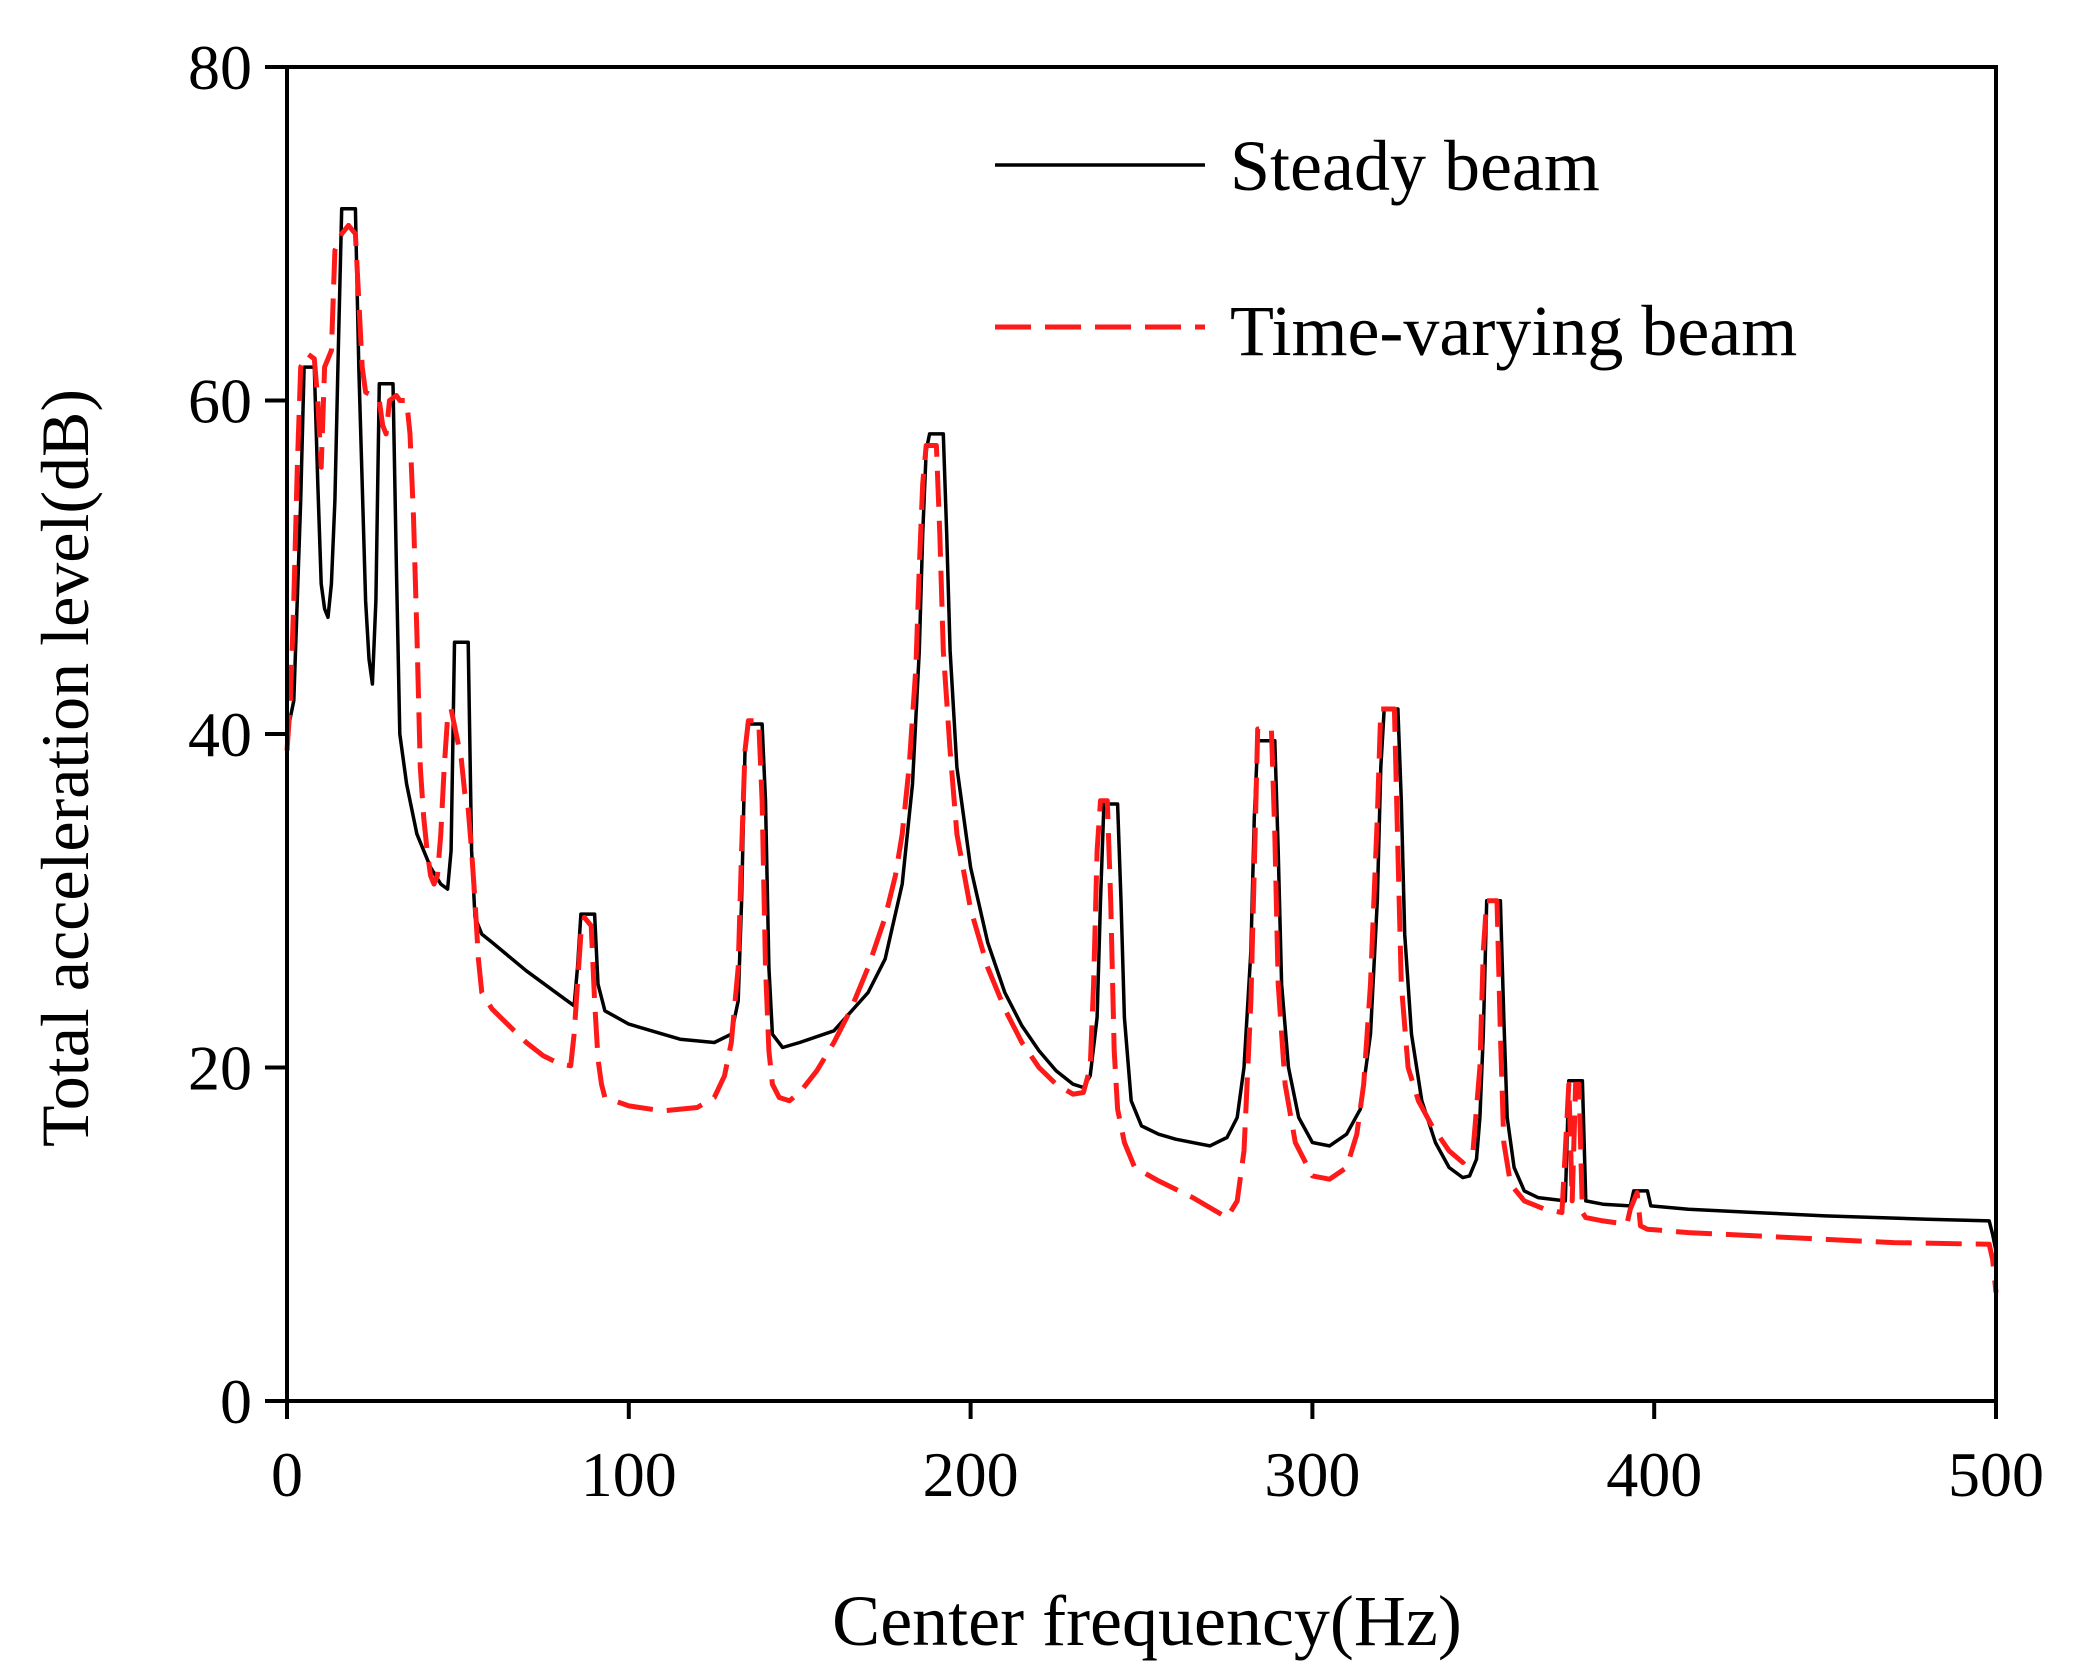  I want to click on y-tick-label: 40, so click(220, 734).